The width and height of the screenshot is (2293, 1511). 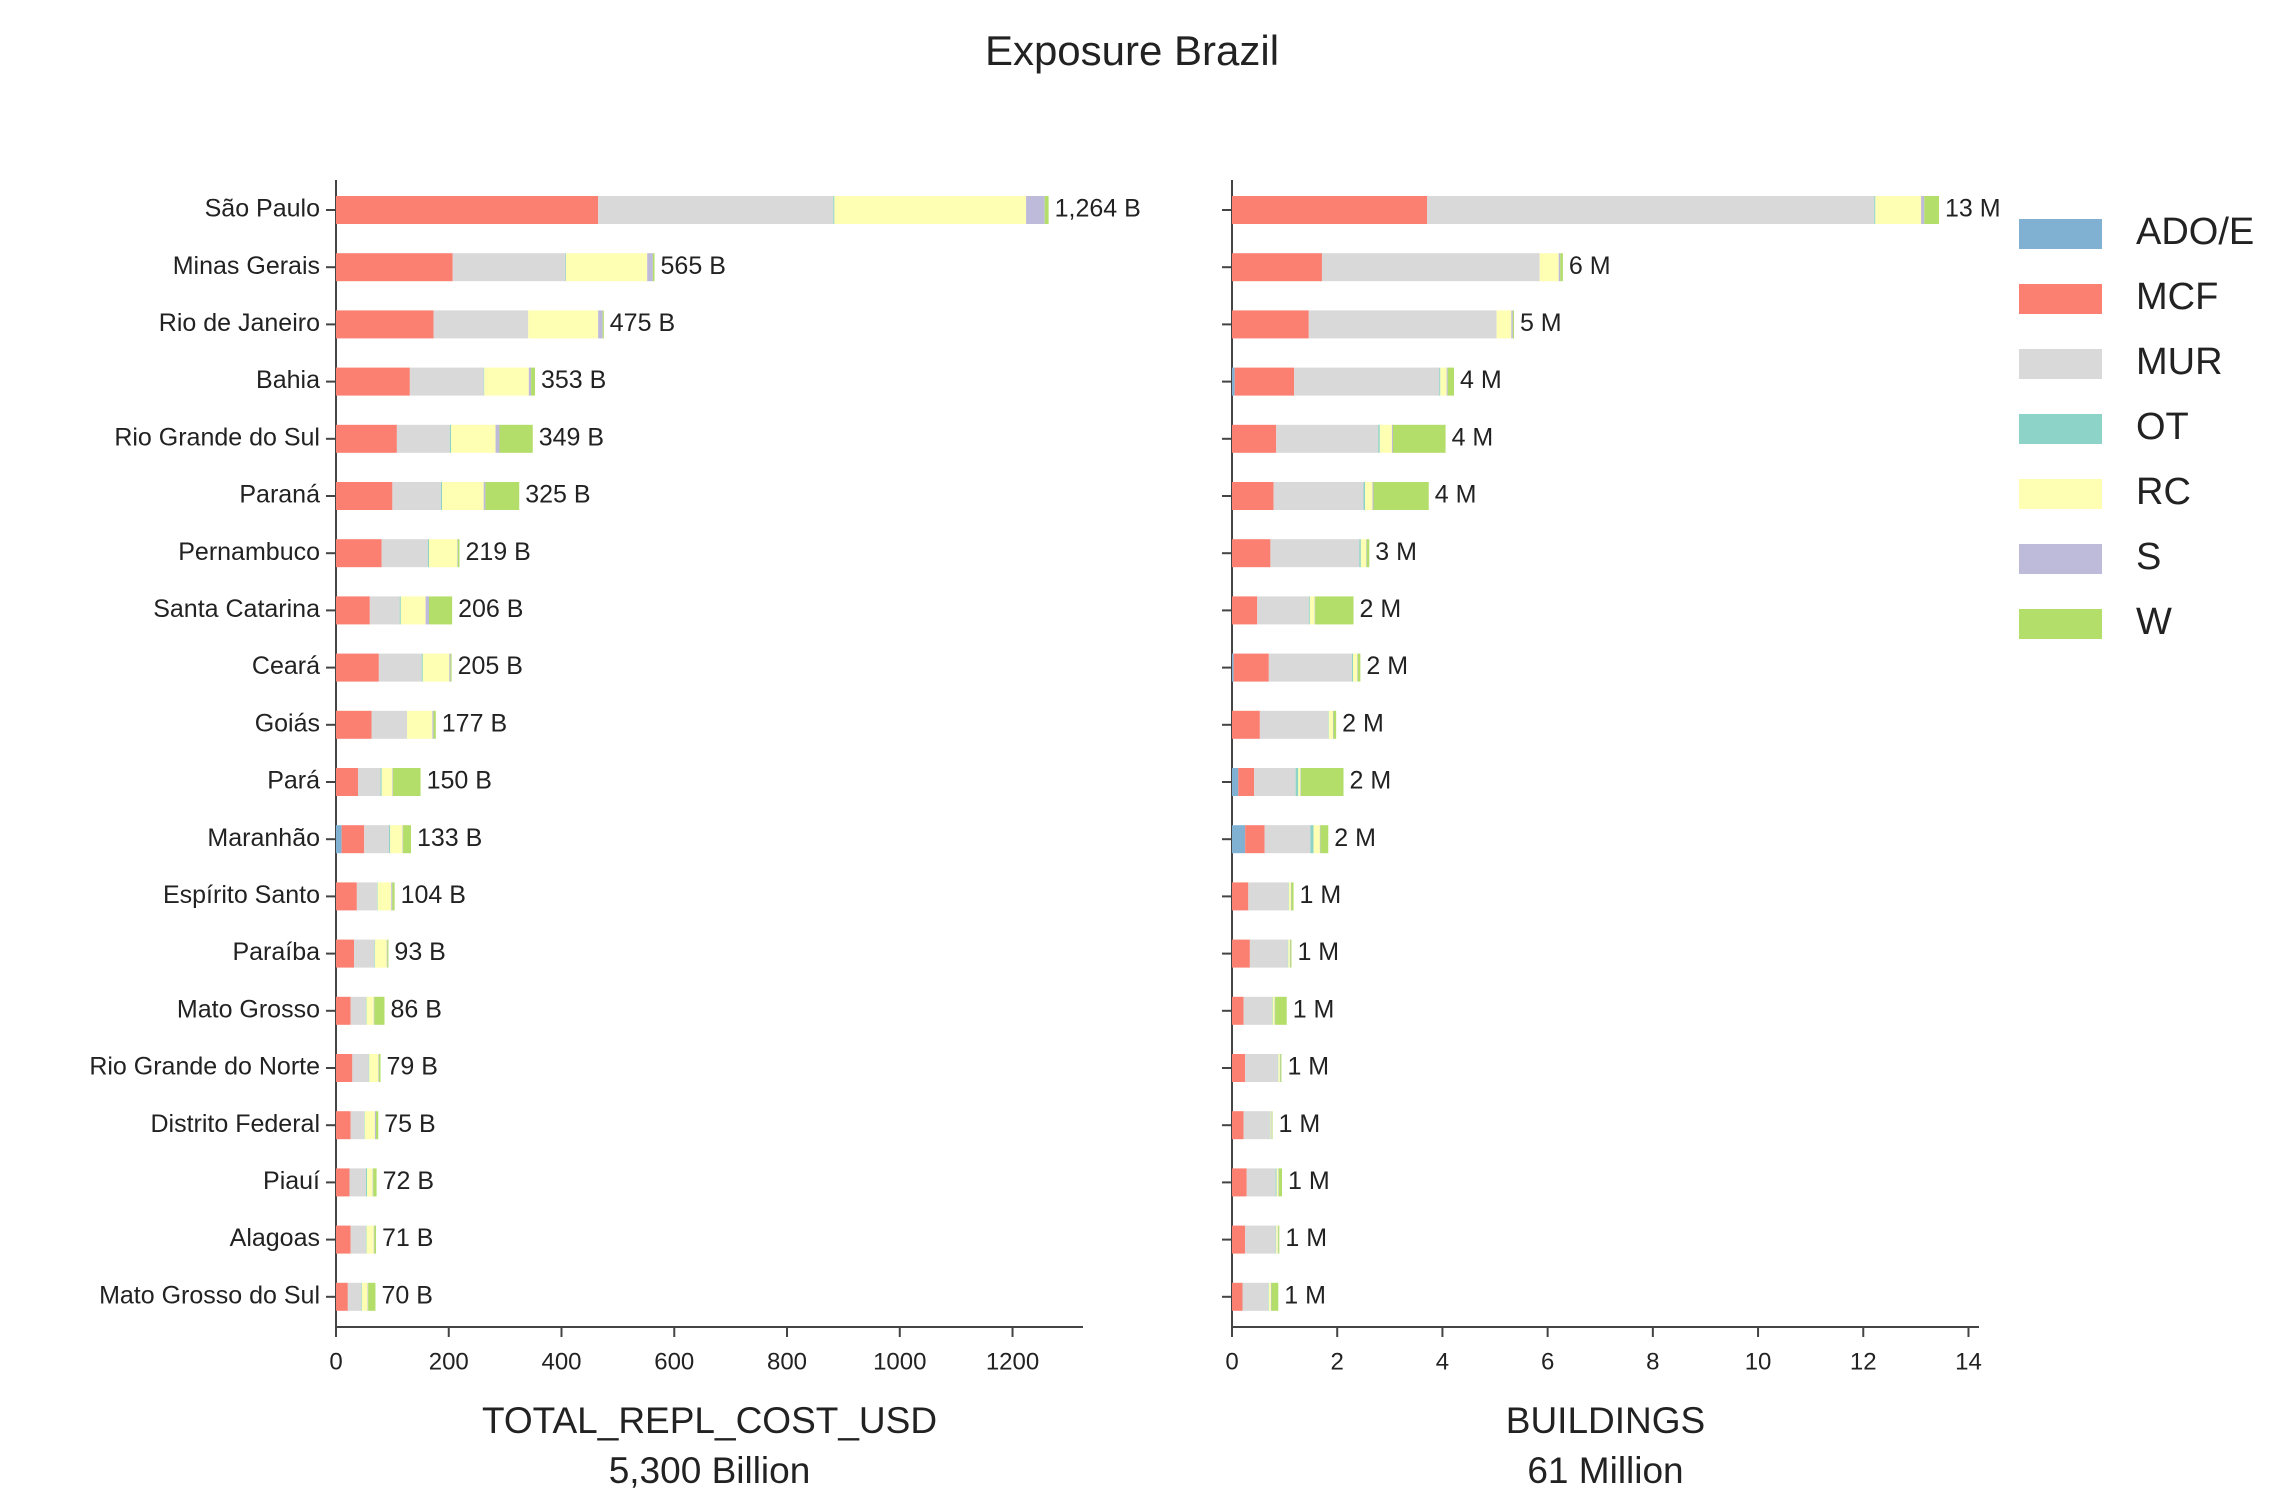 What do you see at coordinates (573, 380) in the screenshot?
I see `total-label: 353 B` at bounding box center [573, 380].